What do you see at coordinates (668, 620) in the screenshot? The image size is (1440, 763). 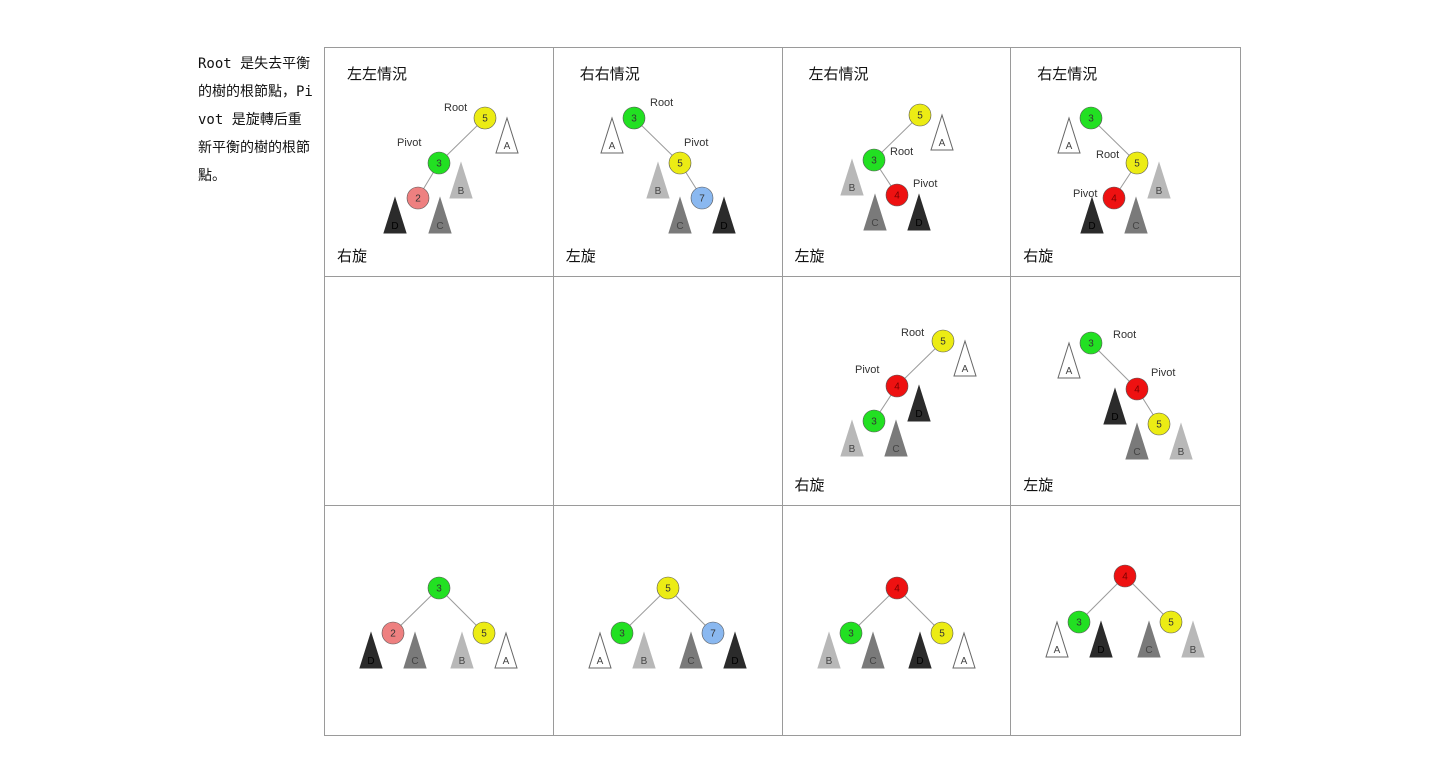 I see `case-cell: A B C D 5 3 7` at bounding box center [668, 620].